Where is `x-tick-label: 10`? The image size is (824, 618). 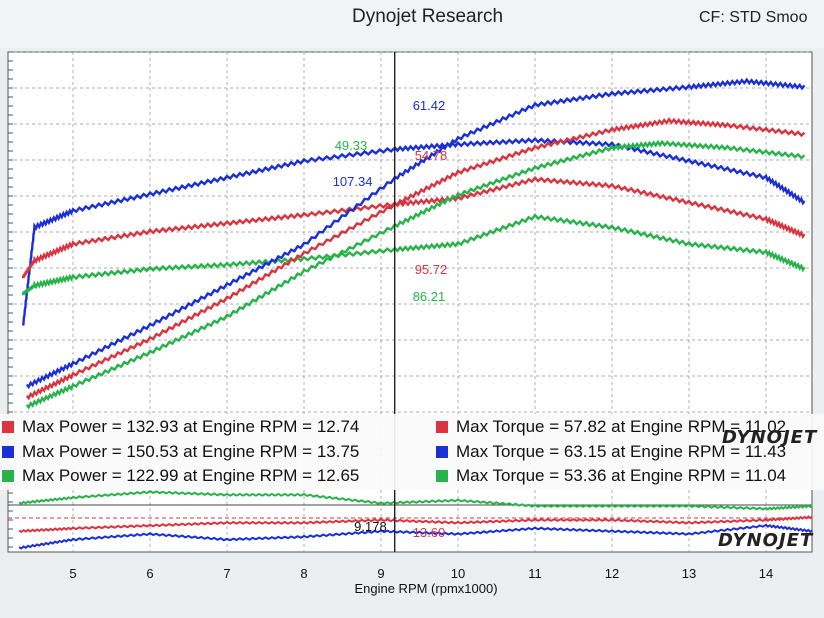 x-tick-label: 10 is located at coordinates (458, 573).